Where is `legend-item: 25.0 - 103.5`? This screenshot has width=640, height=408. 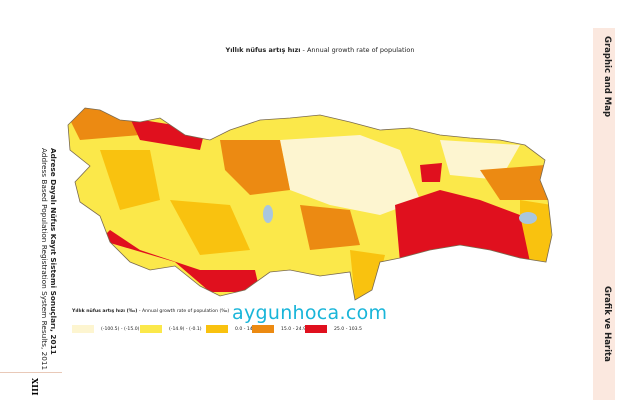 legend-item: 25.0 - 103.5 is located at coordinates (333, 329).